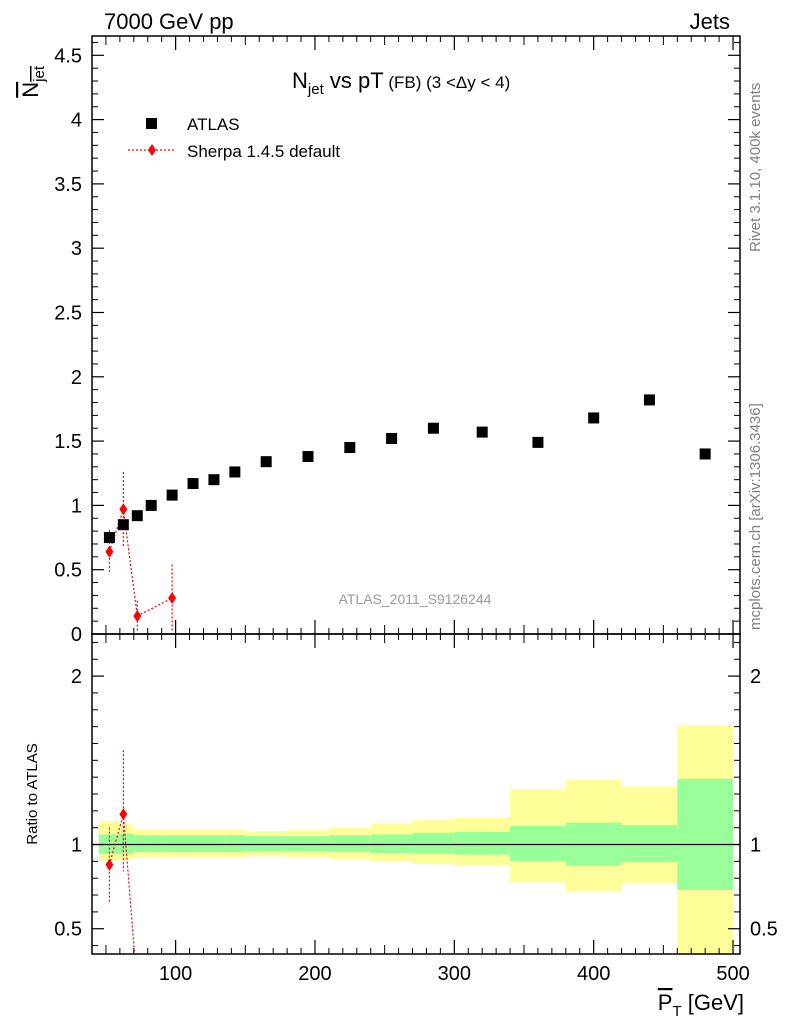  I want to click on legend-sherpa-label: Sherpa 1.4.5 default, so click(263, 151).